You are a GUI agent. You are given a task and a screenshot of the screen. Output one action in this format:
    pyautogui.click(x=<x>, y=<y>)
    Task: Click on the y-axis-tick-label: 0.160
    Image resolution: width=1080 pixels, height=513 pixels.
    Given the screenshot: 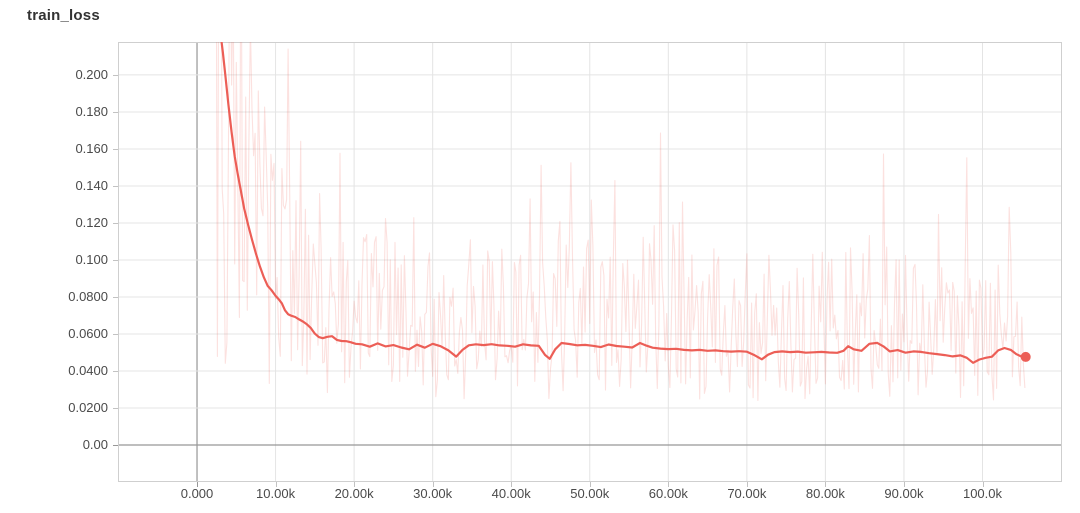 What is the action you would take?
    pyautogui.click(x=91, y=148)
    